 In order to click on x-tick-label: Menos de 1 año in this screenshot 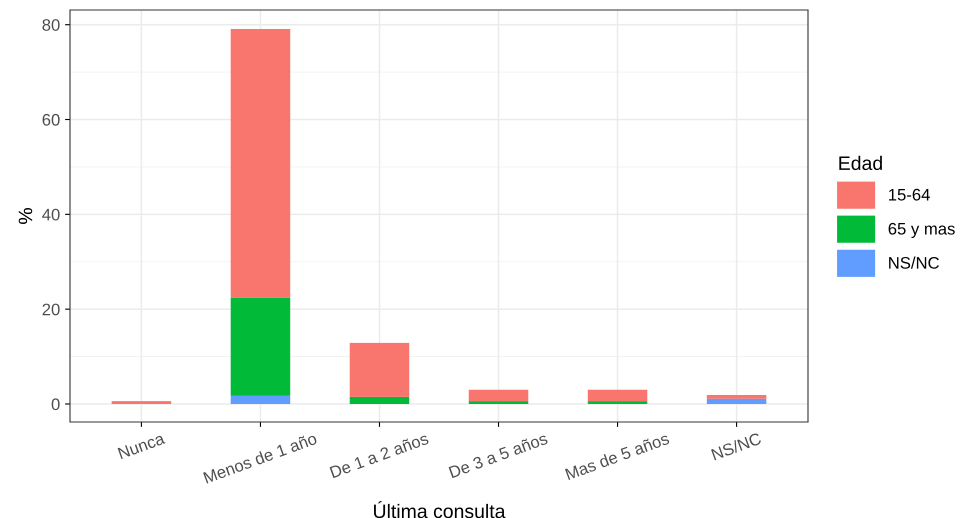, I will do `click(260, 458)`.